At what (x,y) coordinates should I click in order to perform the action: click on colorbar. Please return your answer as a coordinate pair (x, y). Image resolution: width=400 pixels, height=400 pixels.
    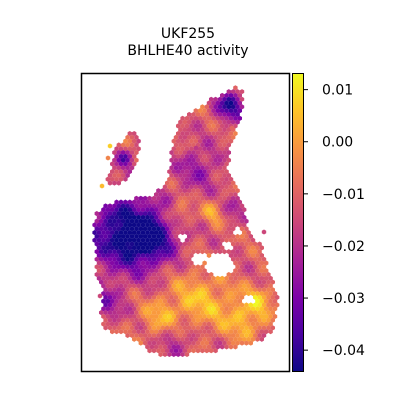
    Looking at the image, I should click on (298, 222).